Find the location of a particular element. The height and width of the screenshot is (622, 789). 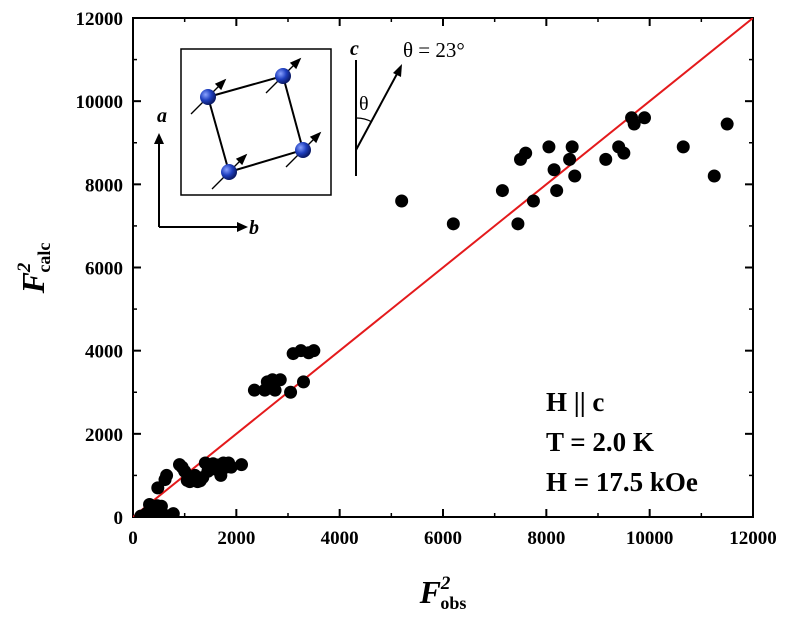

x-tick-label: 4000 is located at coordinates (340, 538).